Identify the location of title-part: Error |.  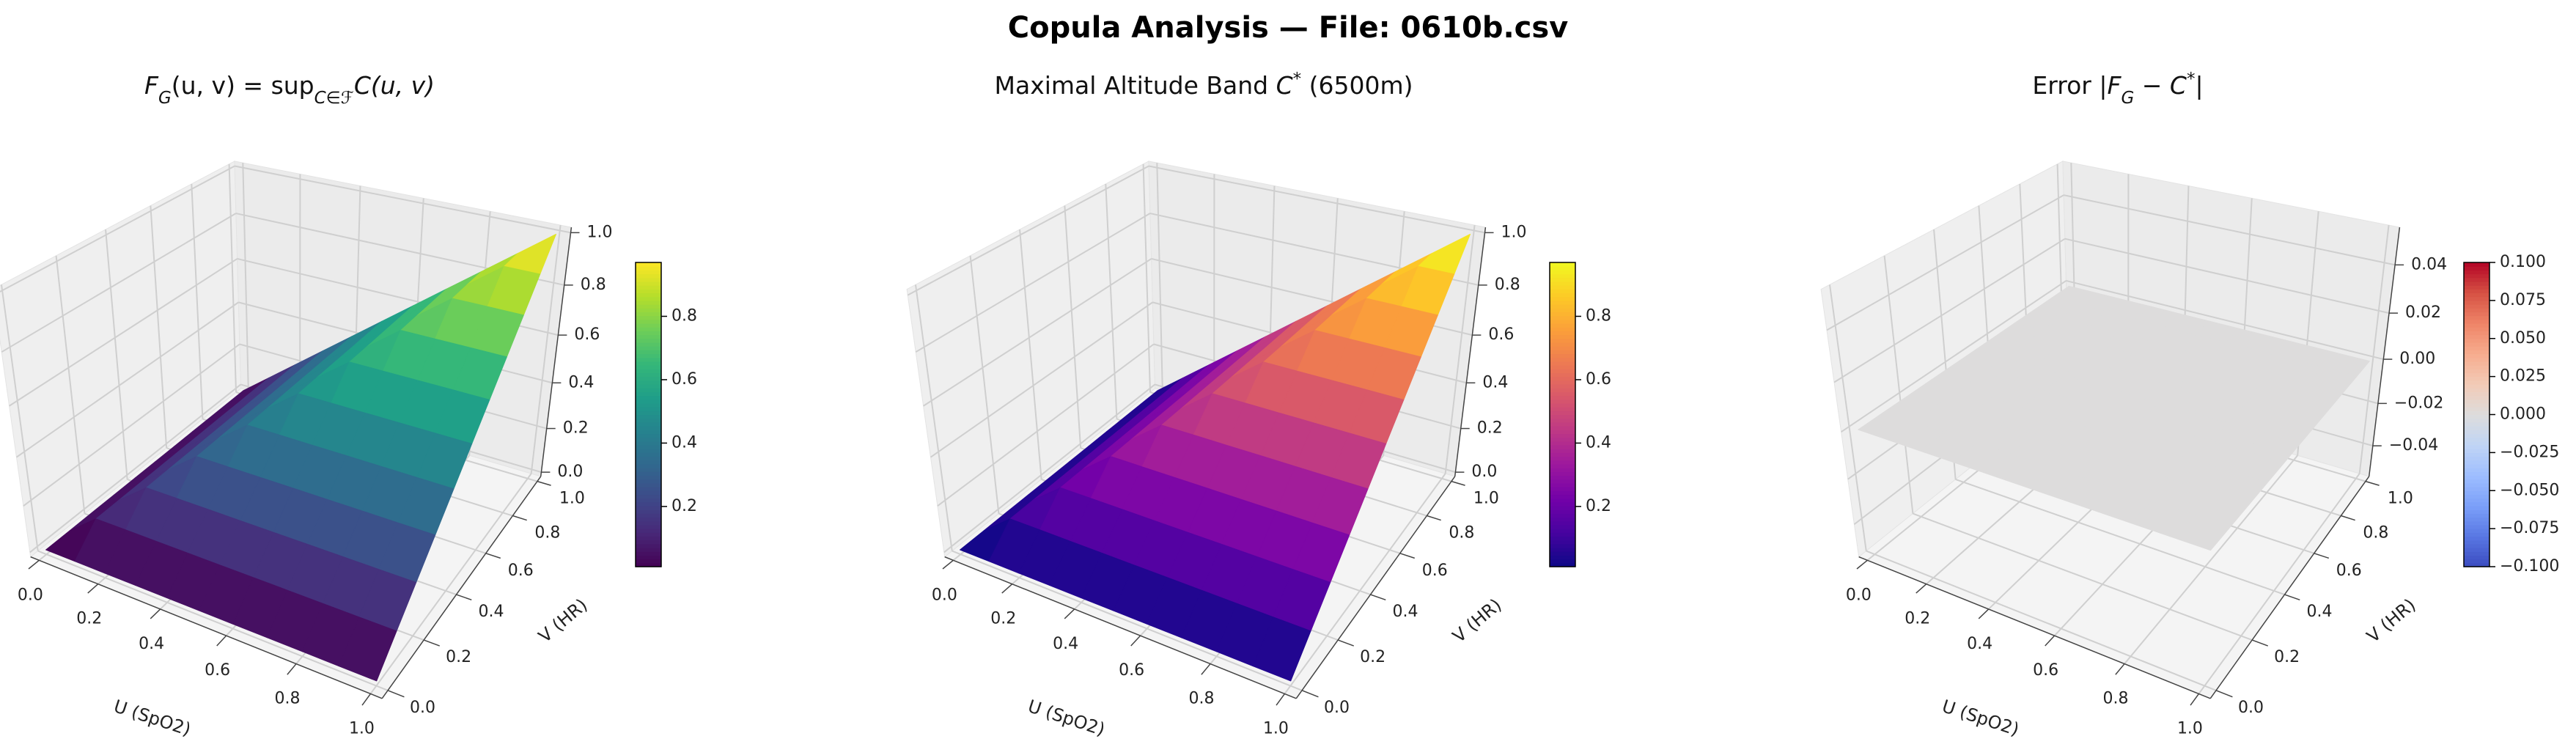
(2069, 85).